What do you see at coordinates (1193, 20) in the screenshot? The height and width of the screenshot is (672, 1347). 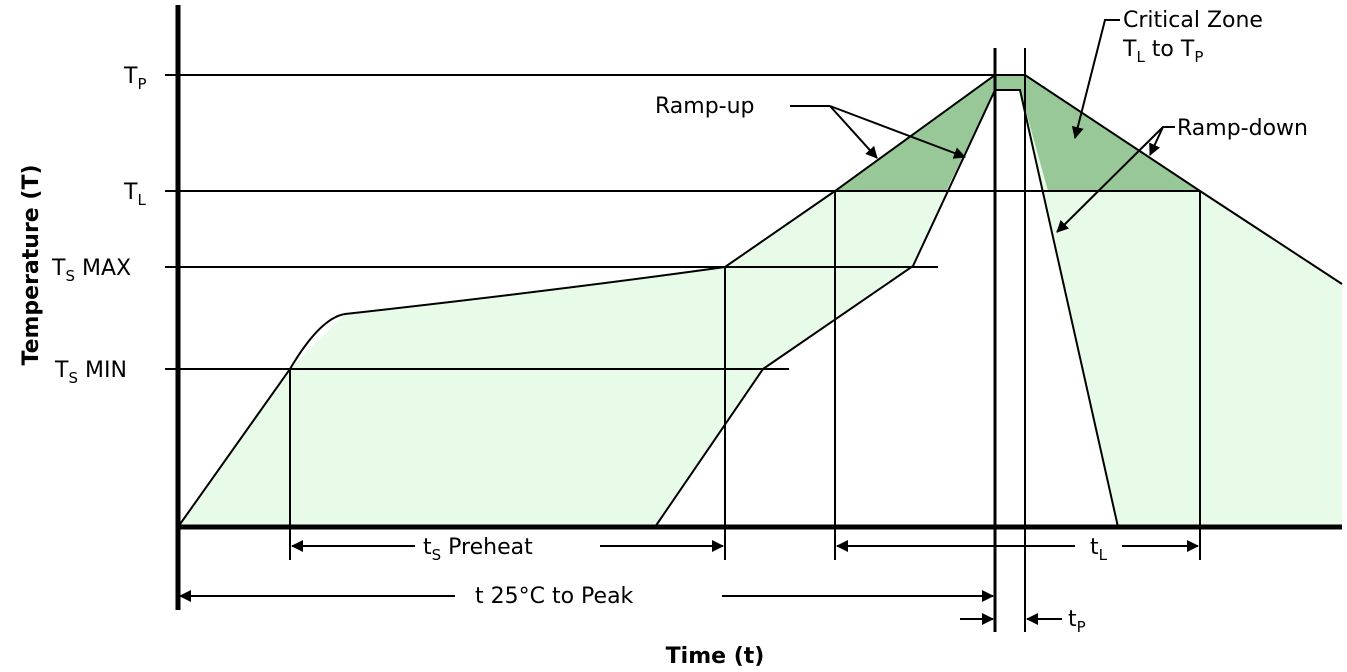 I see `critical-zone-label: Critical Zone` at bounding box center [1193, 20].